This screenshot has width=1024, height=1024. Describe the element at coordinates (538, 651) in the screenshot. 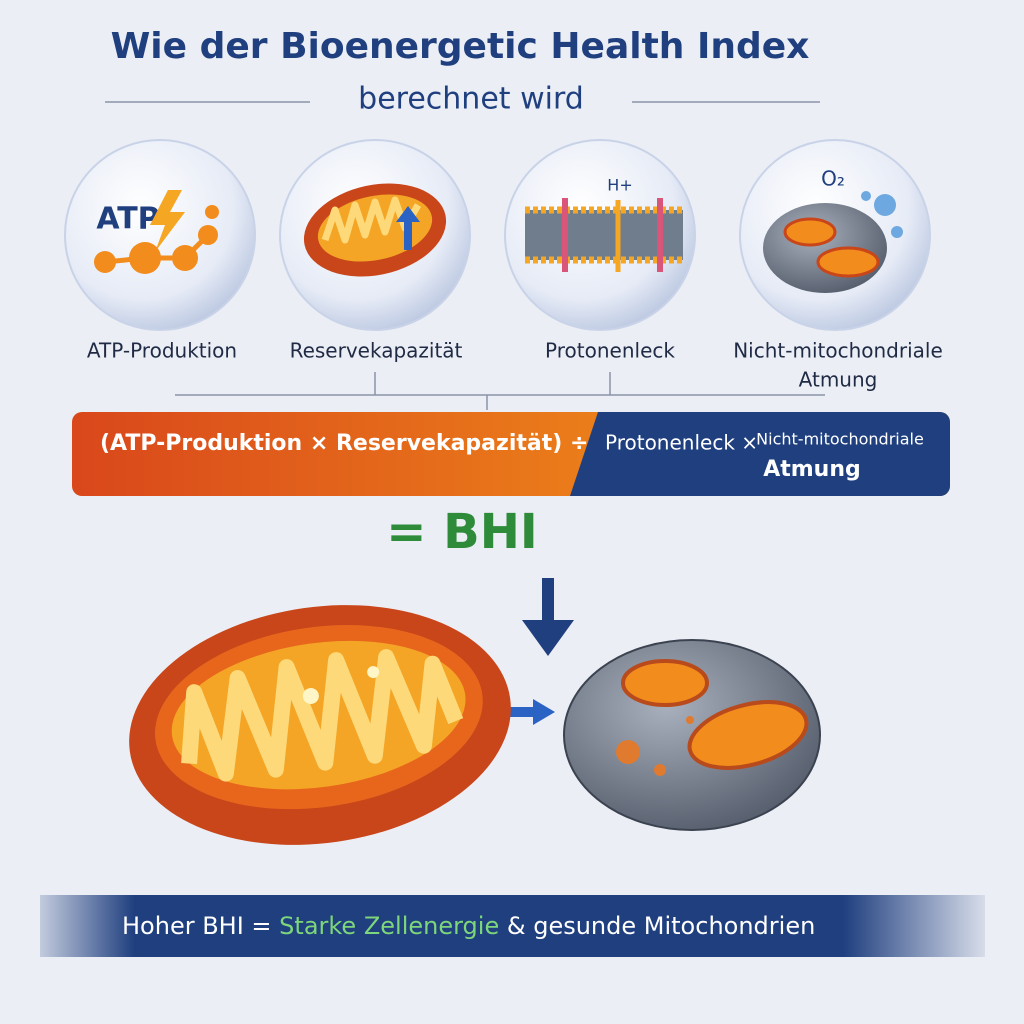

I see `arrow` at that location.